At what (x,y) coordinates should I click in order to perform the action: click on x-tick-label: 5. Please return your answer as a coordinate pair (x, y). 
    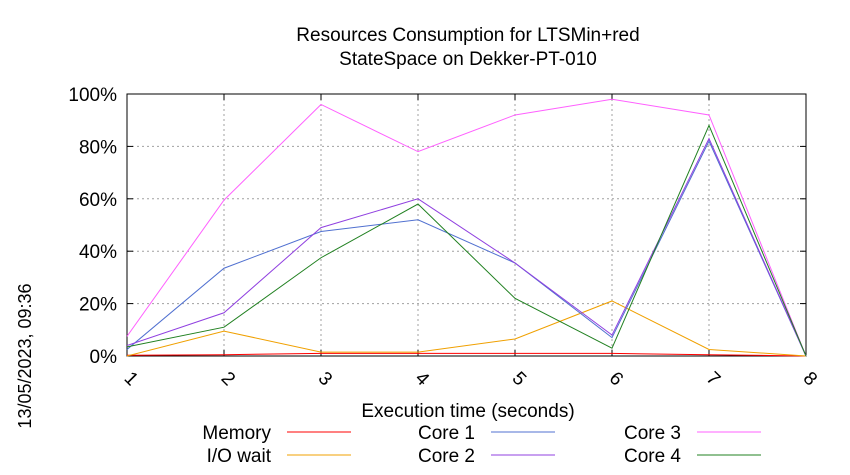
    Looking at the image, I should click on (519, 379).